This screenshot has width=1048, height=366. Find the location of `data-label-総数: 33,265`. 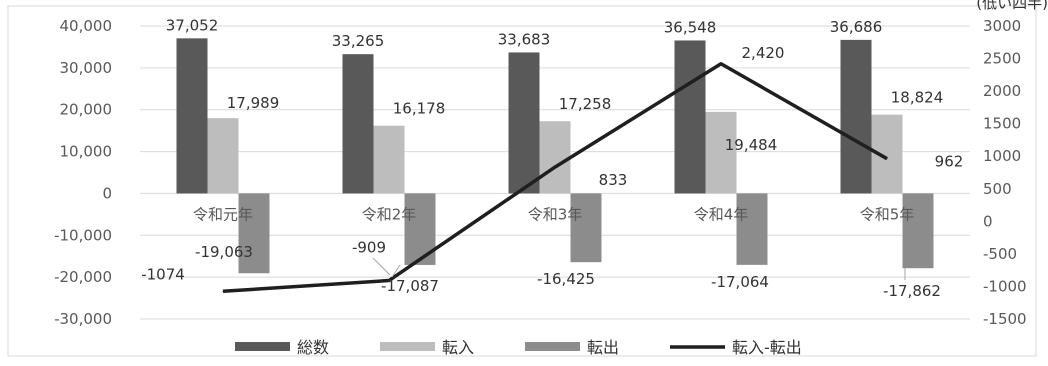

data-label-総数: 33,265 is located at coordinates (358, 41).